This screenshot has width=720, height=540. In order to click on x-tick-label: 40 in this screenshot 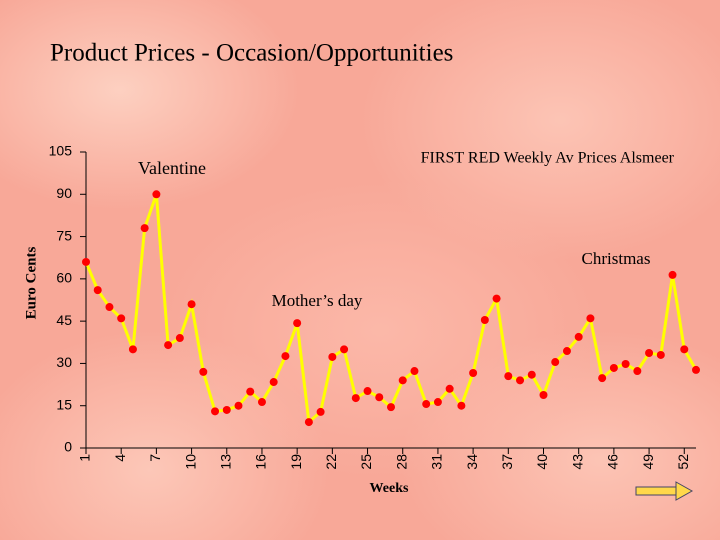, I will do `click(542, 462)`.